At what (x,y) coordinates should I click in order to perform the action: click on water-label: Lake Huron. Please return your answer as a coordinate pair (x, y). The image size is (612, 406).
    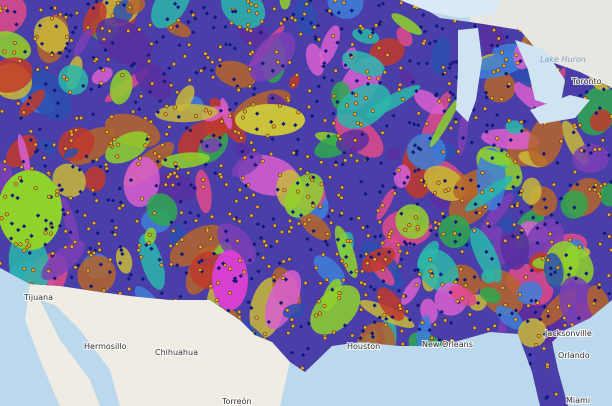
    Looking at the image, I should click on (563, 59).